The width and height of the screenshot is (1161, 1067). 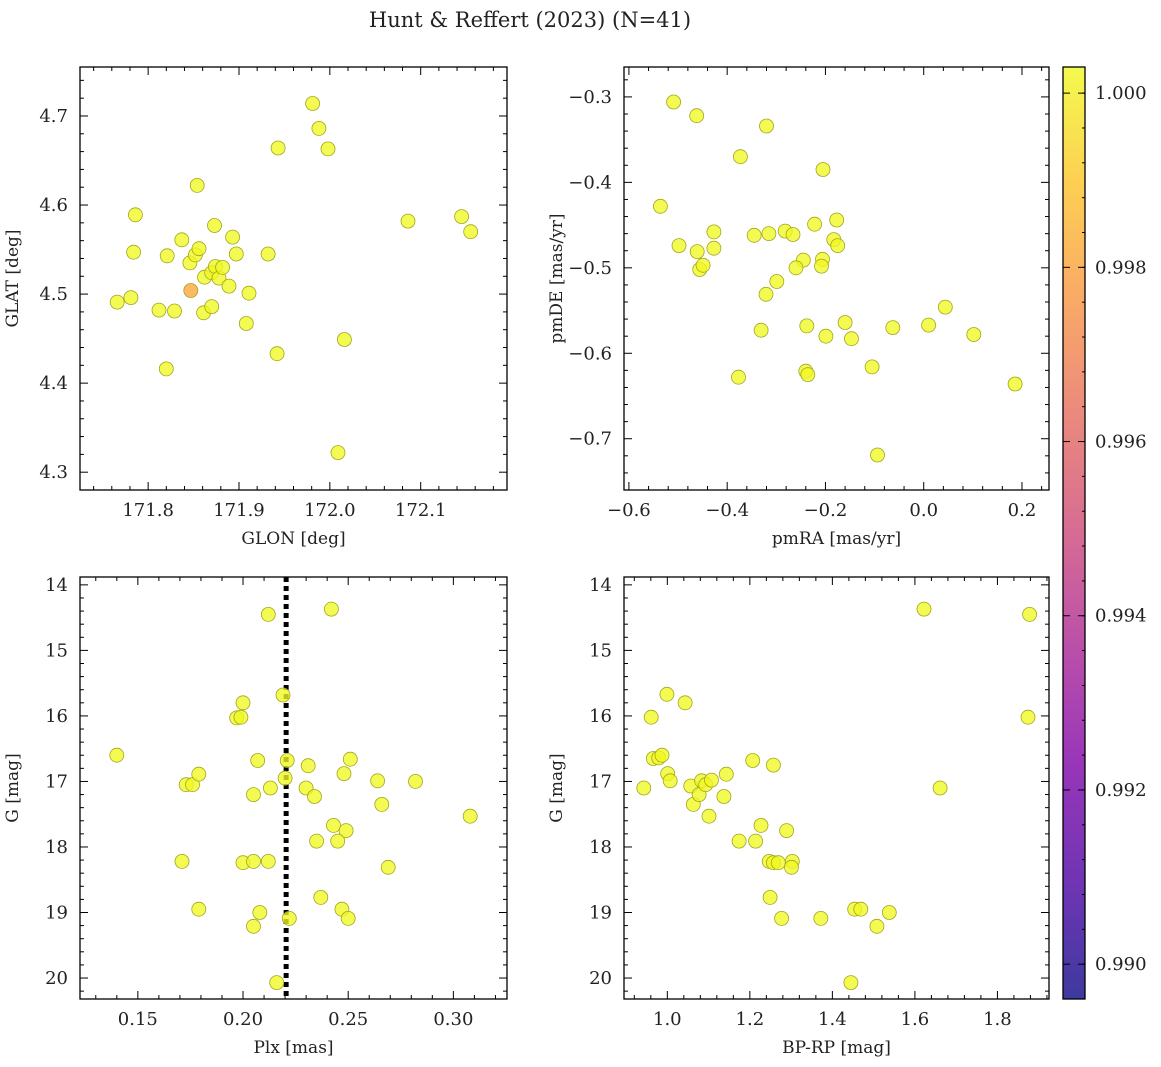 What do you see at coordinates (629, 510) in the screenshot?
I see `pmra-pmde-xtick-label: −0.6` at bounding box center [629, 510].